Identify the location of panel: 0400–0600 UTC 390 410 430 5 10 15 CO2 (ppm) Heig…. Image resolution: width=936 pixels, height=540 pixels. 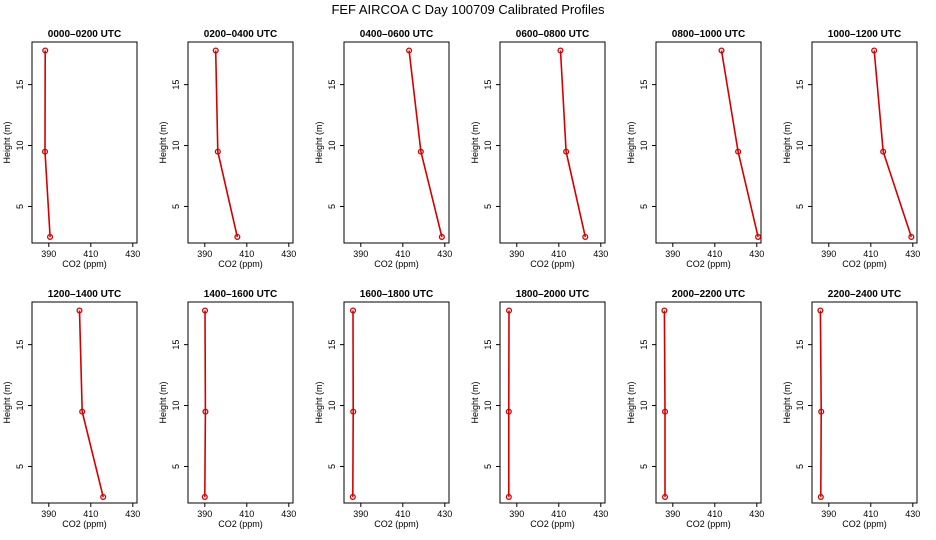
(383, 149).